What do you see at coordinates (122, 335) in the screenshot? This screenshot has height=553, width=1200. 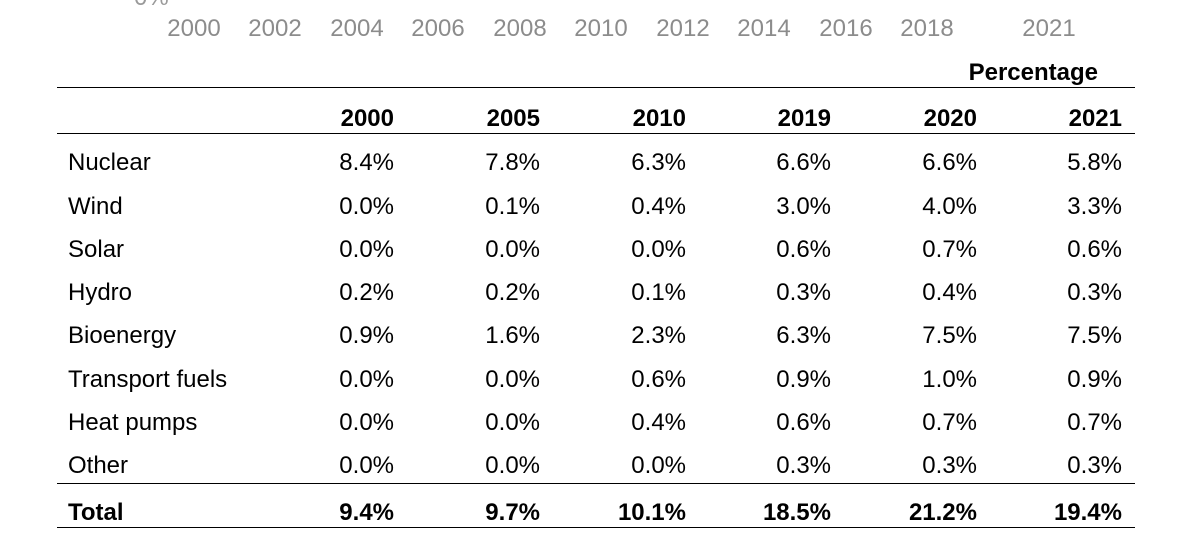 I see `row-label: Bioenergy` at bounding box center [122, 335].